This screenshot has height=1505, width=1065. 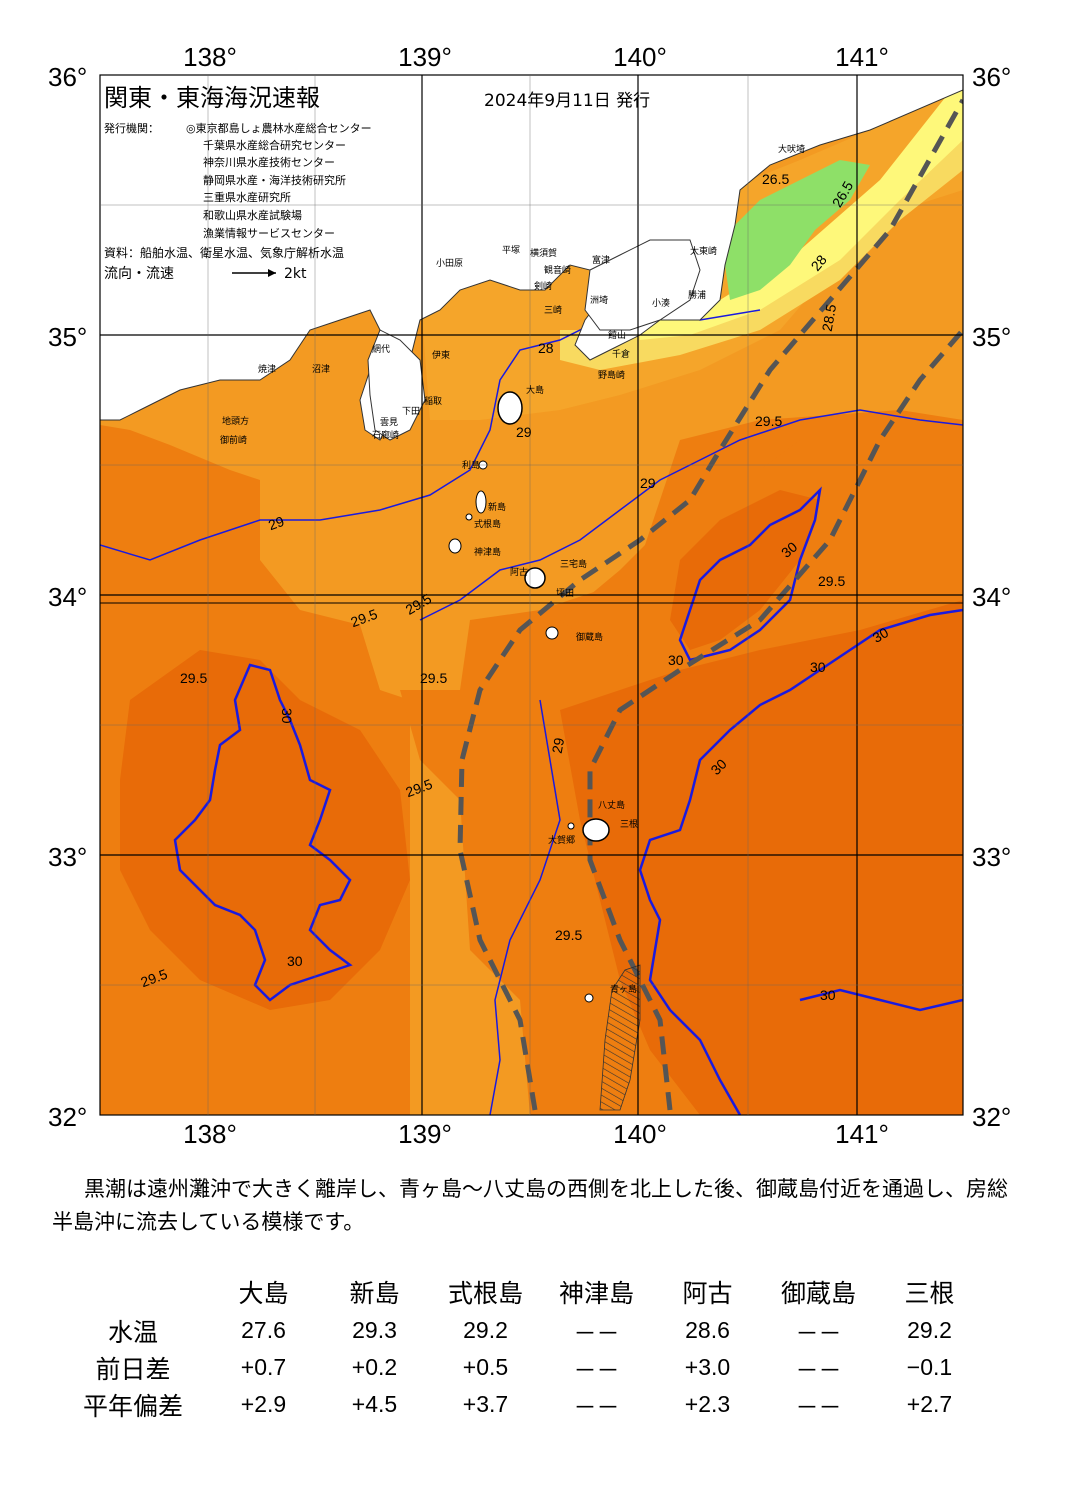 What do you see at coordinates (139, 274) in the screenshot?
I see `flow-legend-label: 流向・流速` at bounding box center [139, 274].